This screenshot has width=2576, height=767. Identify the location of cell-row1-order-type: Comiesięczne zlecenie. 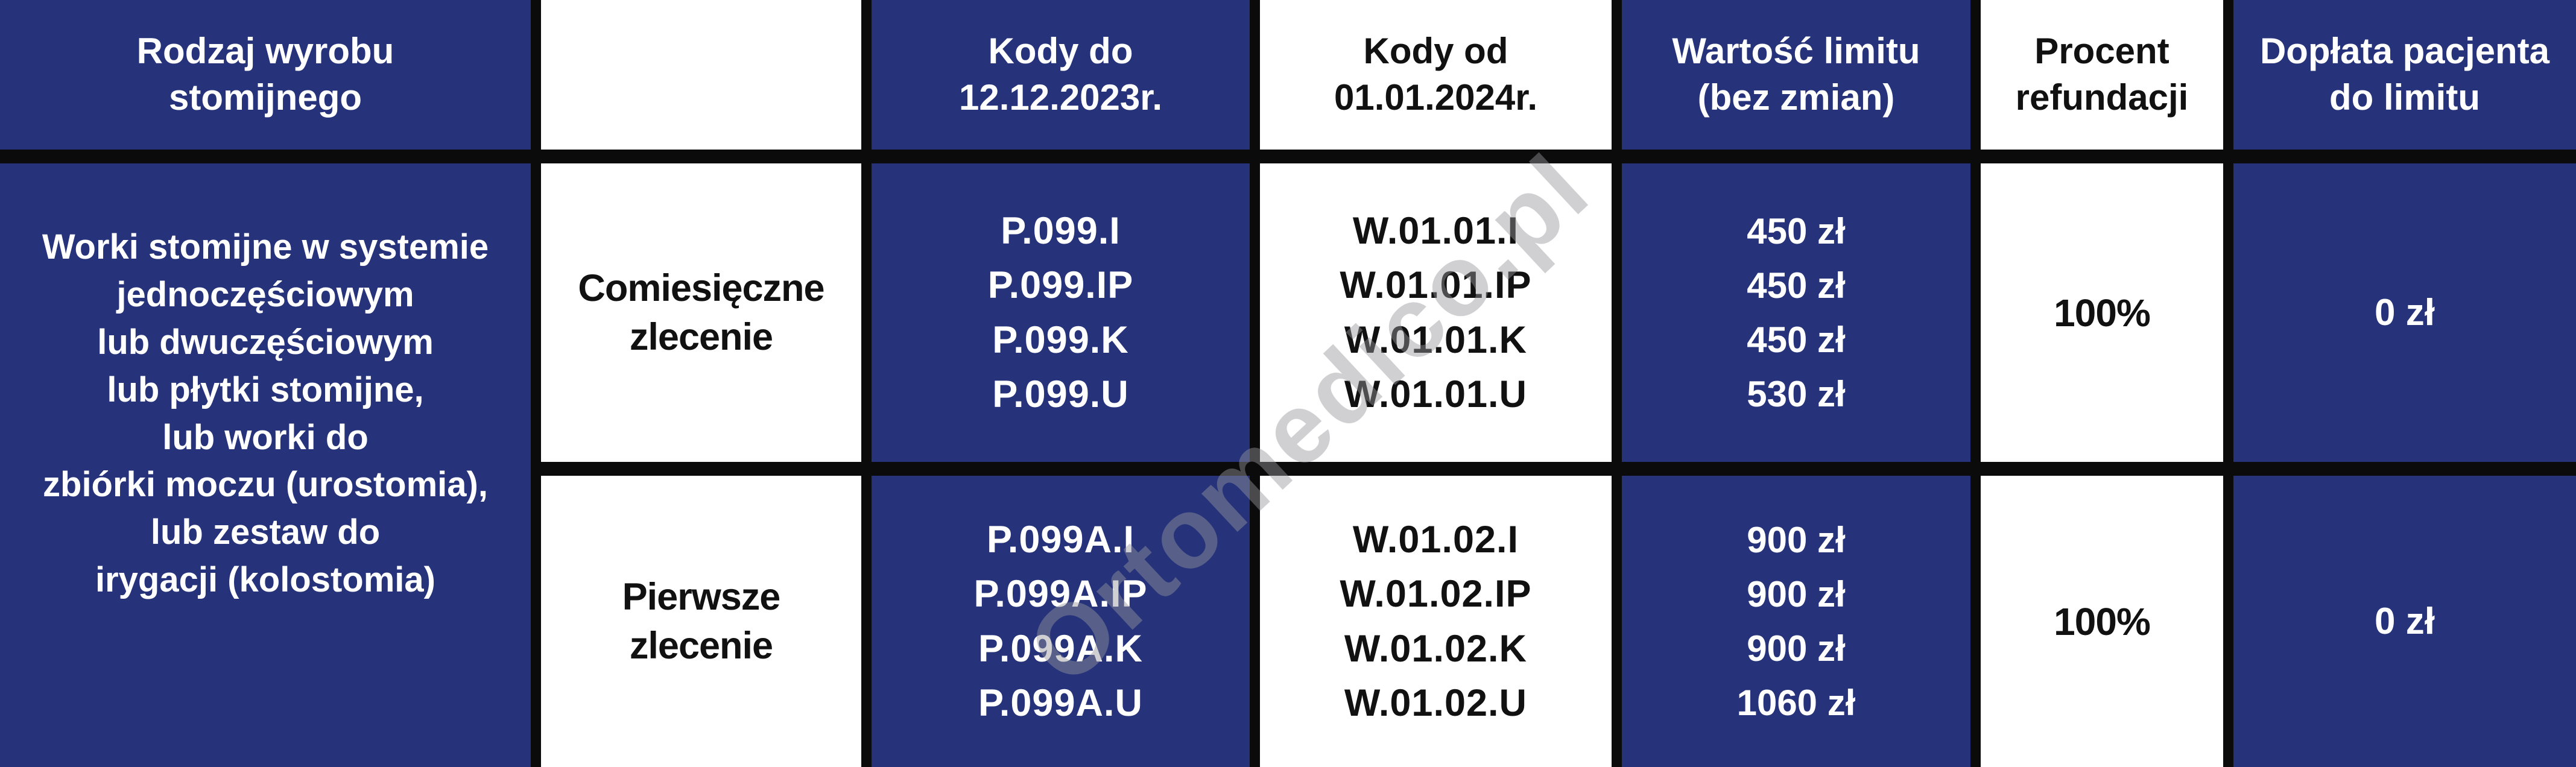
(701, 312).